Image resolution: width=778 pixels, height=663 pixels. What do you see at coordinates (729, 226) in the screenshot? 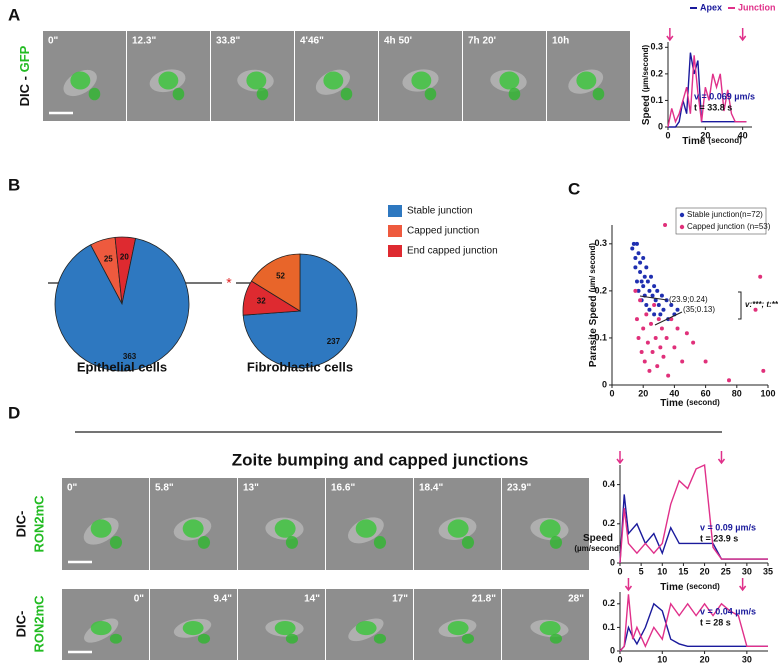
I see `legend-label: Capped junction (n=53)` at bounding box center [729, 226].